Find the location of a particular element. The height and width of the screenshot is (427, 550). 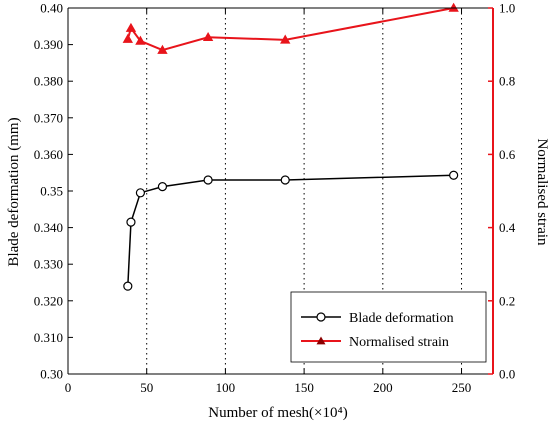

y-left-tick-label: 0.320 is located at coordinates (48, 300).